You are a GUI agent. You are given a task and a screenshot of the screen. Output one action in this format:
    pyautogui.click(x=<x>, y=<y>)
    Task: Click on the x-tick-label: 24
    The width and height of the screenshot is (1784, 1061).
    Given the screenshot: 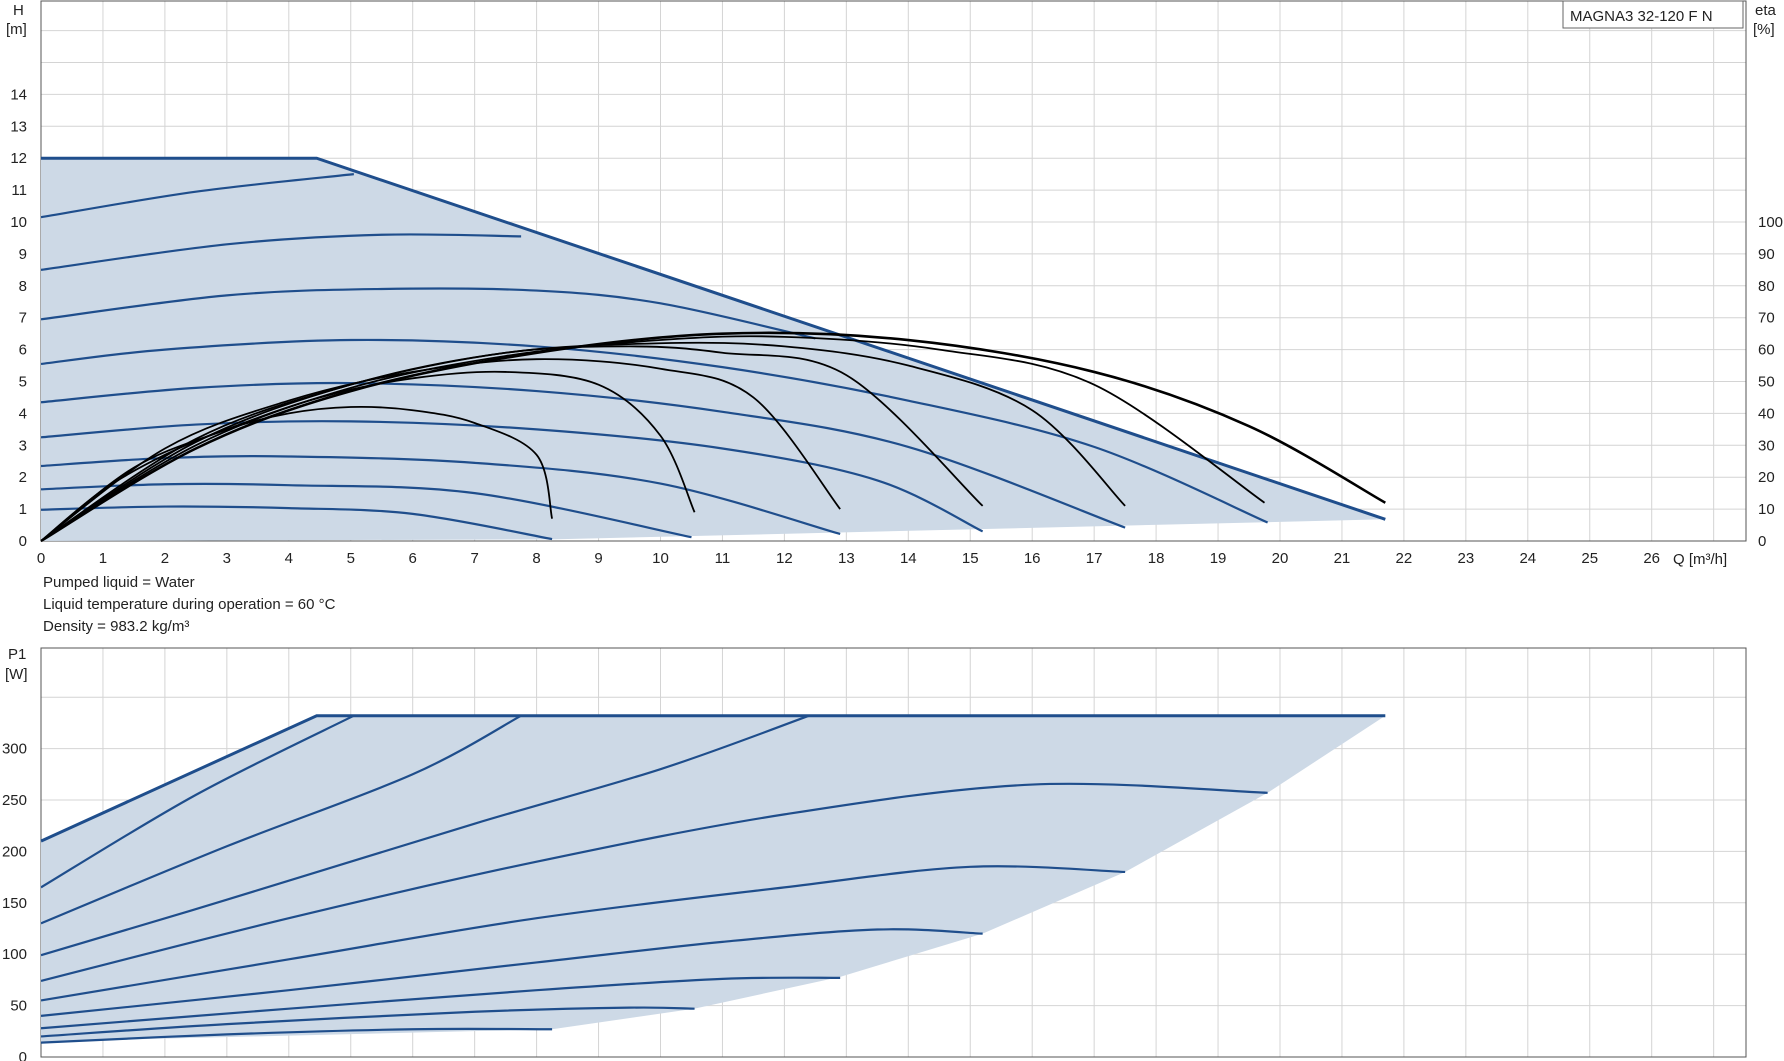 What is the action you would take?
    pyautogui.click(x=1527, y=558)
    